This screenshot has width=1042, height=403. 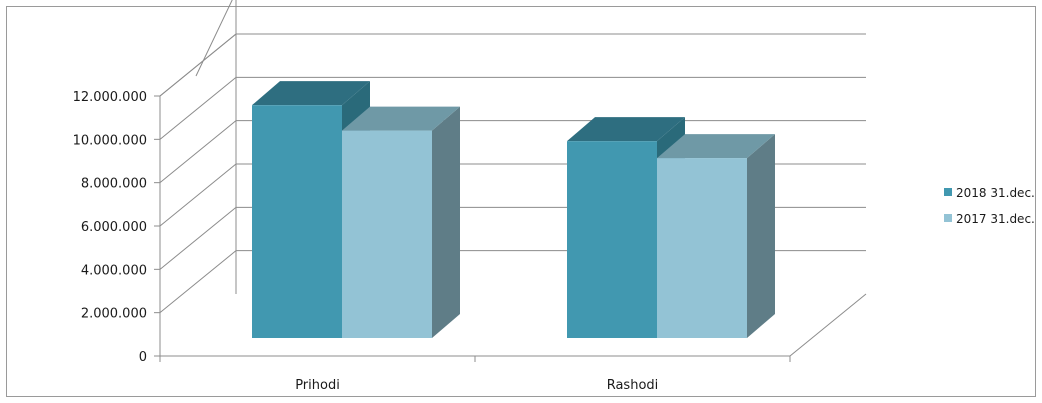 What do you see at coordinates (110, 140) in the screenshot?
I see `y-tick-label: 10.000.000` at bounding box center [110, 140].